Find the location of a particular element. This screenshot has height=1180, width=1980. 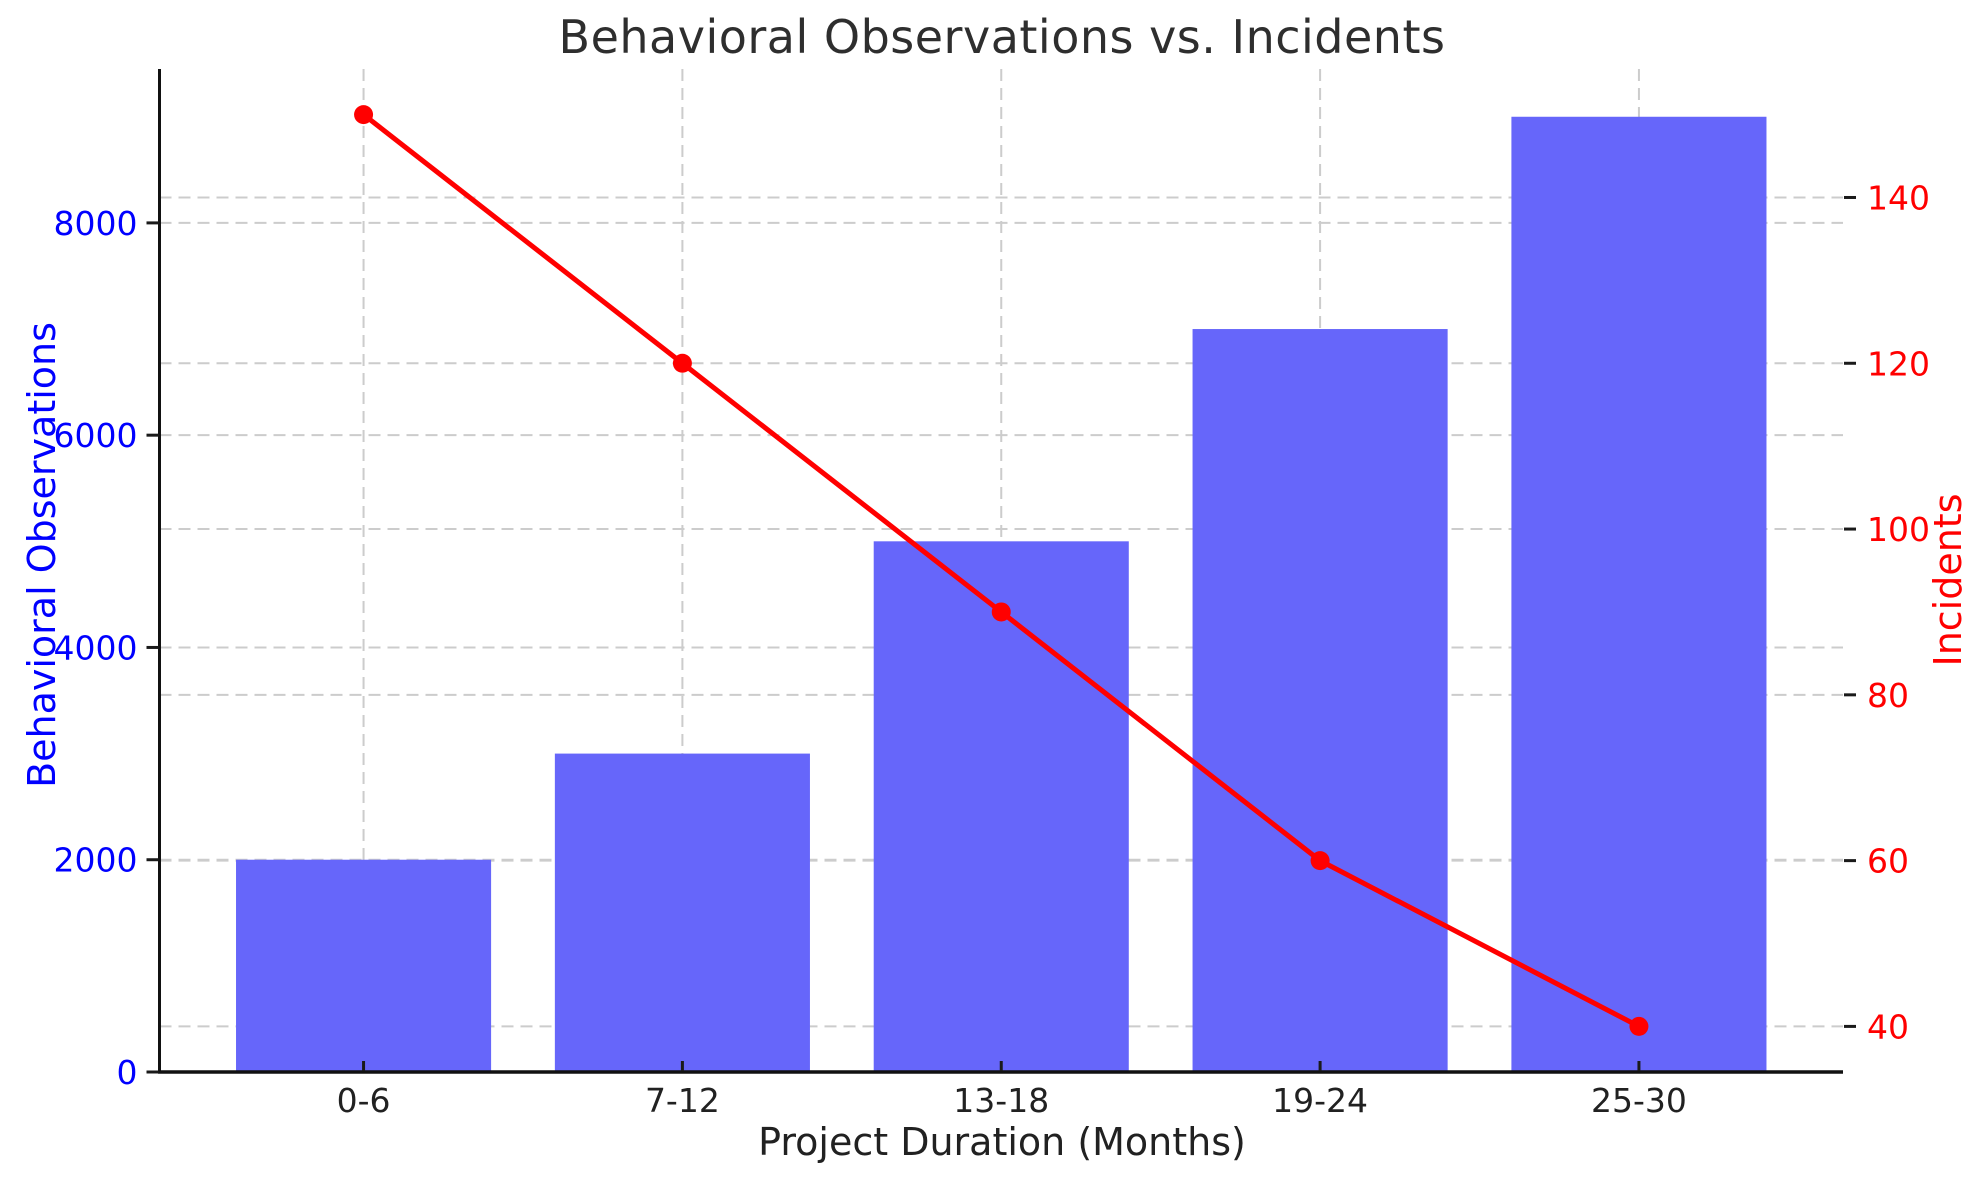

chart-title: Behavioral Observations vs. Incidents is located at coordinates (1002, 37).